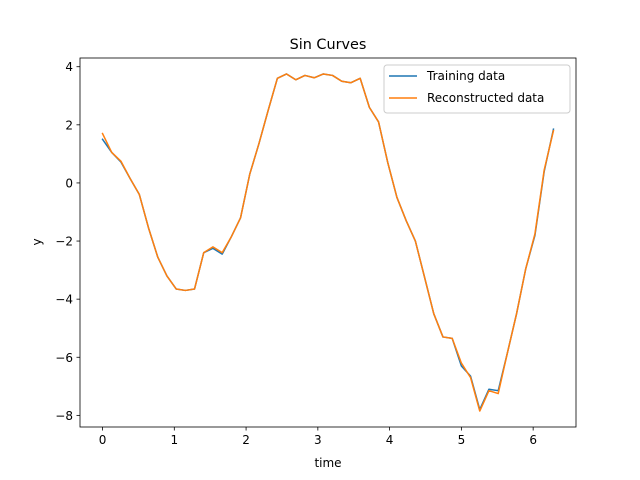 Image resolution: width=640 pixels, height=480 pixels. I want to click on x-tick-label: 2, so click(246, 440).